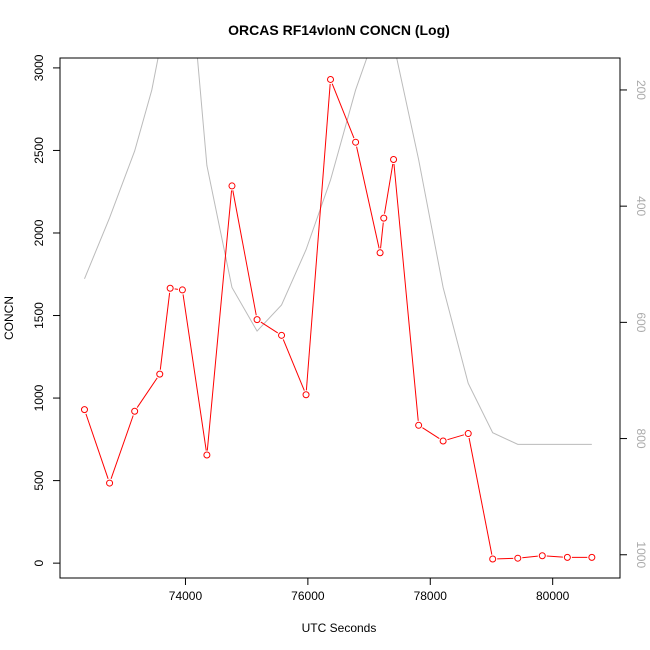 The image size is (650, 650). I want to click on y-tick-label: 2000, so click(39, 232).